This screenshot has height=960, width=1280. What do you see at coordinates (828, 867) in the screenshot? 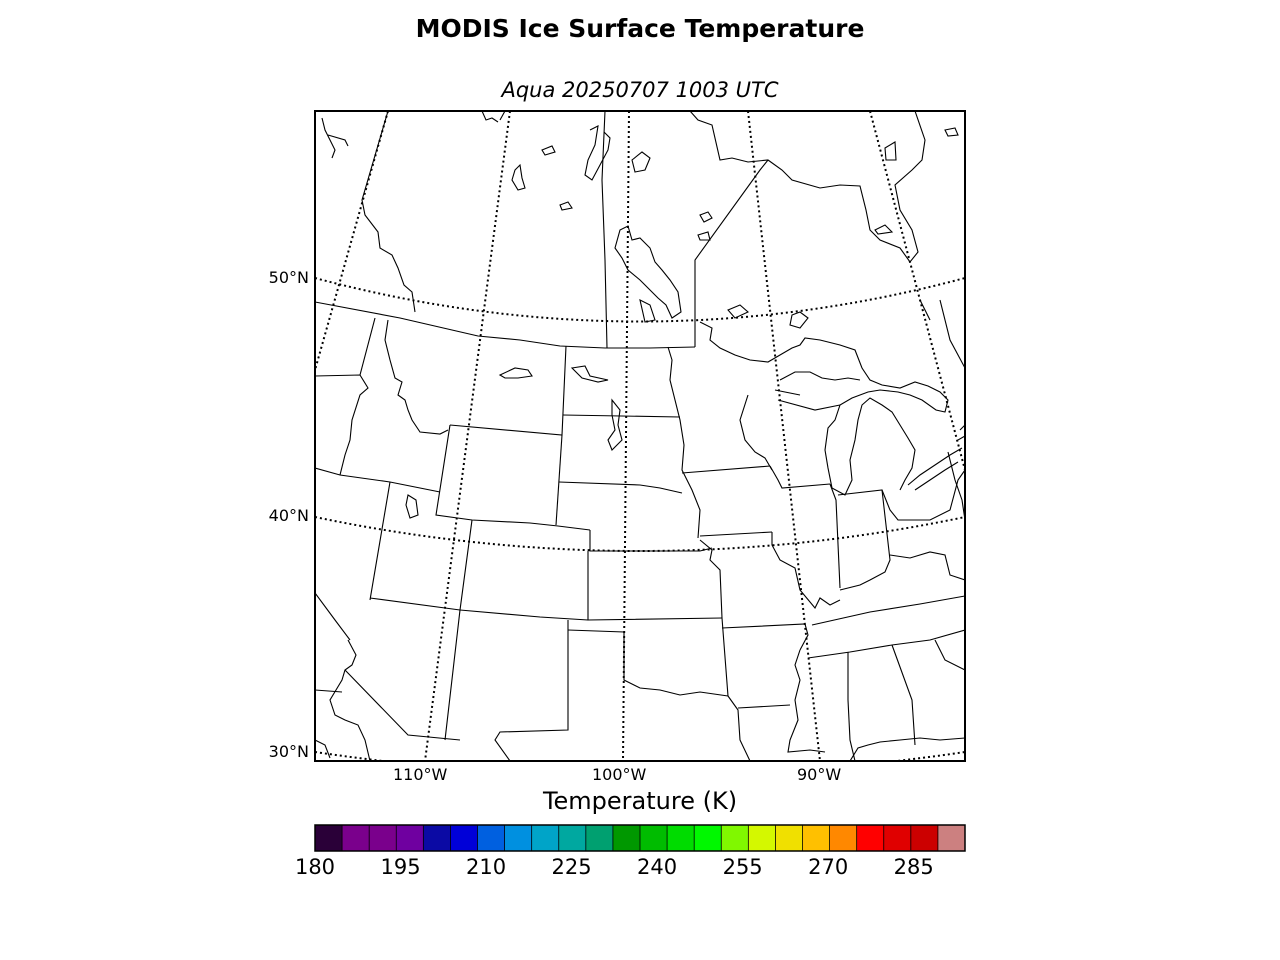
I see `colorbar-tick-label: 270` at bounding box center [828, 867].